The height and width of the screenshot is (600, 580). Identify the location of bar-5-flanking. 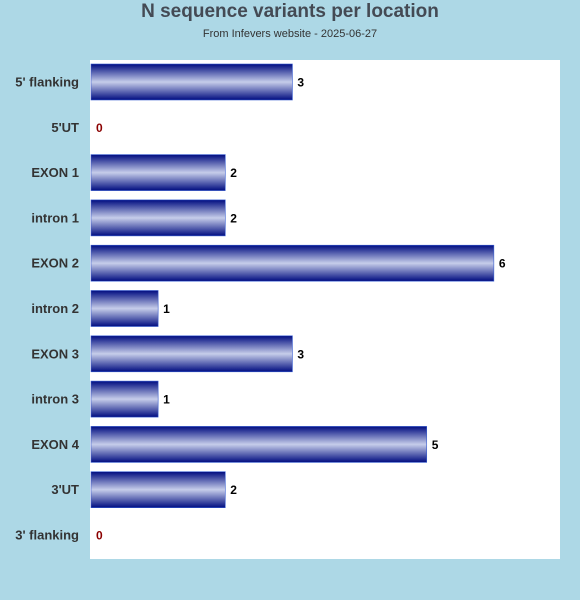
(191, 82).